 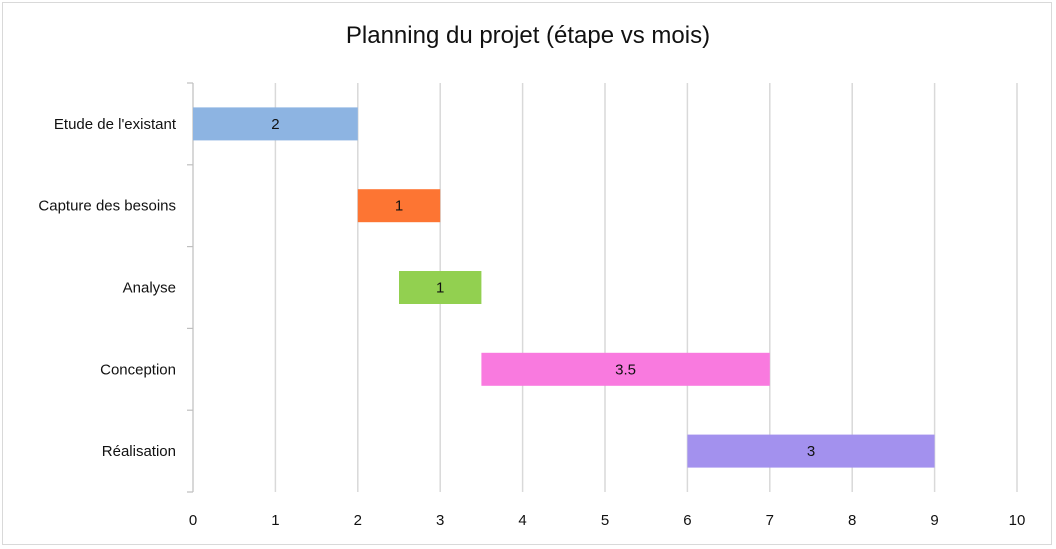 I want to click on bar-data-label-0: 2, so click(x=275, y=124).